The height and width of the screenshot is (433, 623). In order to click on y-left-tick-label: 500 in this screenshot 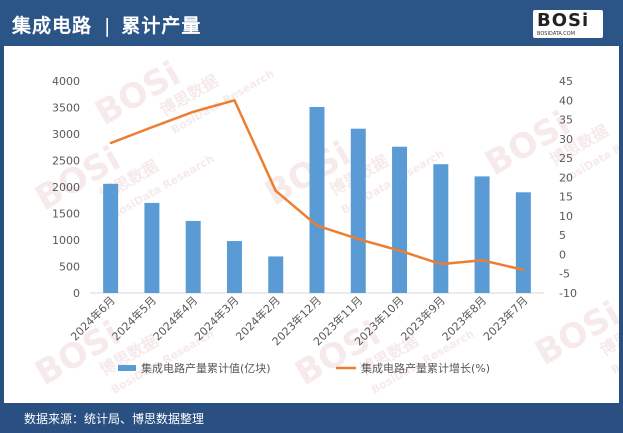, I will do `click(69, 267)`.